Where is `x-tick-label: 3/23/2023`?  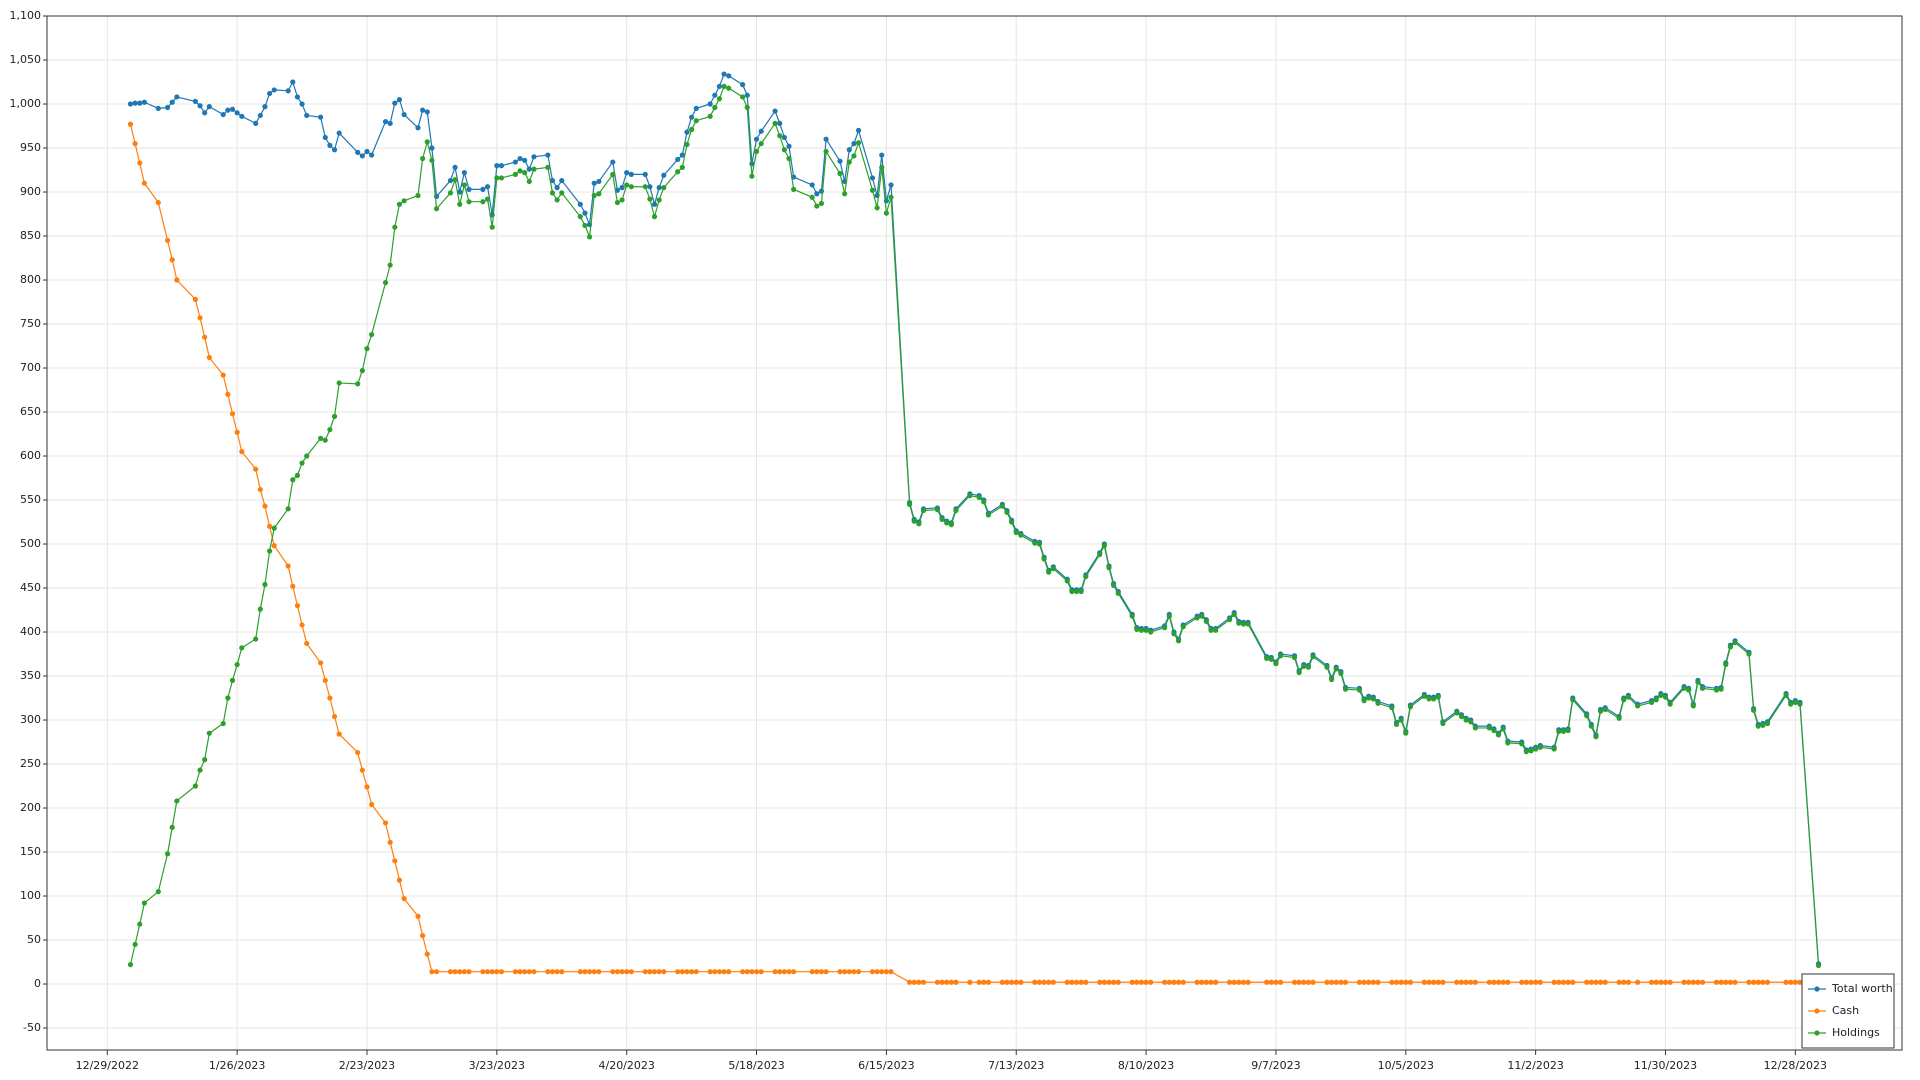
x-tick-label: 3/23/2023 is located at coordinates (497, 1065).